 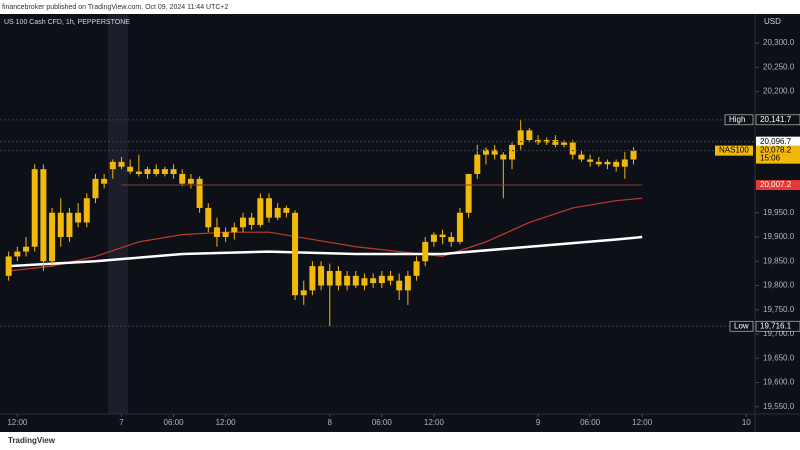 What do you see at coordinates (32, 440) in the screenshot?
I see `brand: TradingView` at bounding box center [32, 440].